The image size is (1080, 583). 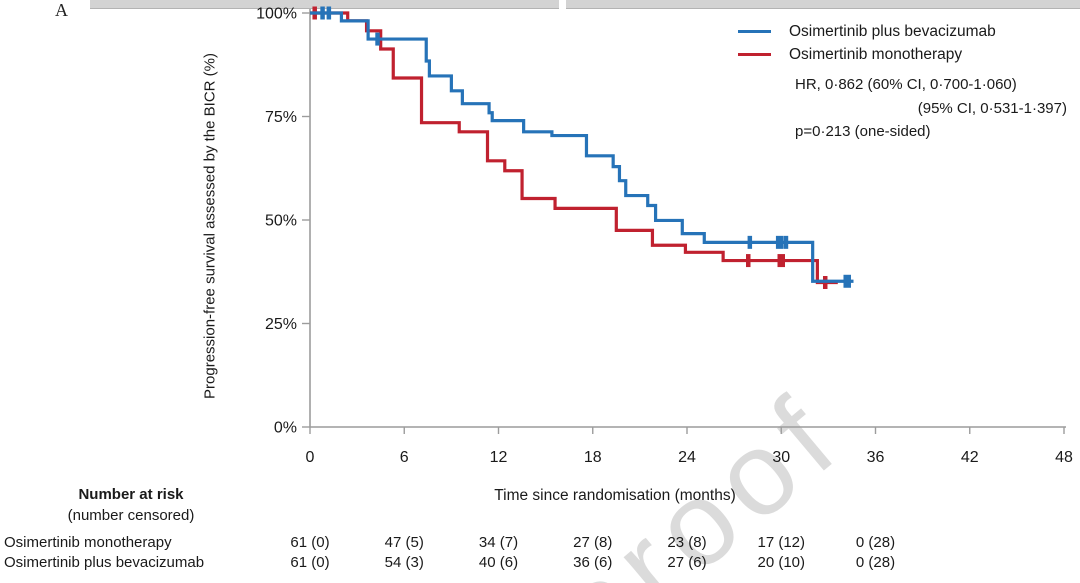 What do you see at coordinates (593, 562) in the screenshot?
I see `risk-value: 36 (6)` at bounding box center [593, 562].